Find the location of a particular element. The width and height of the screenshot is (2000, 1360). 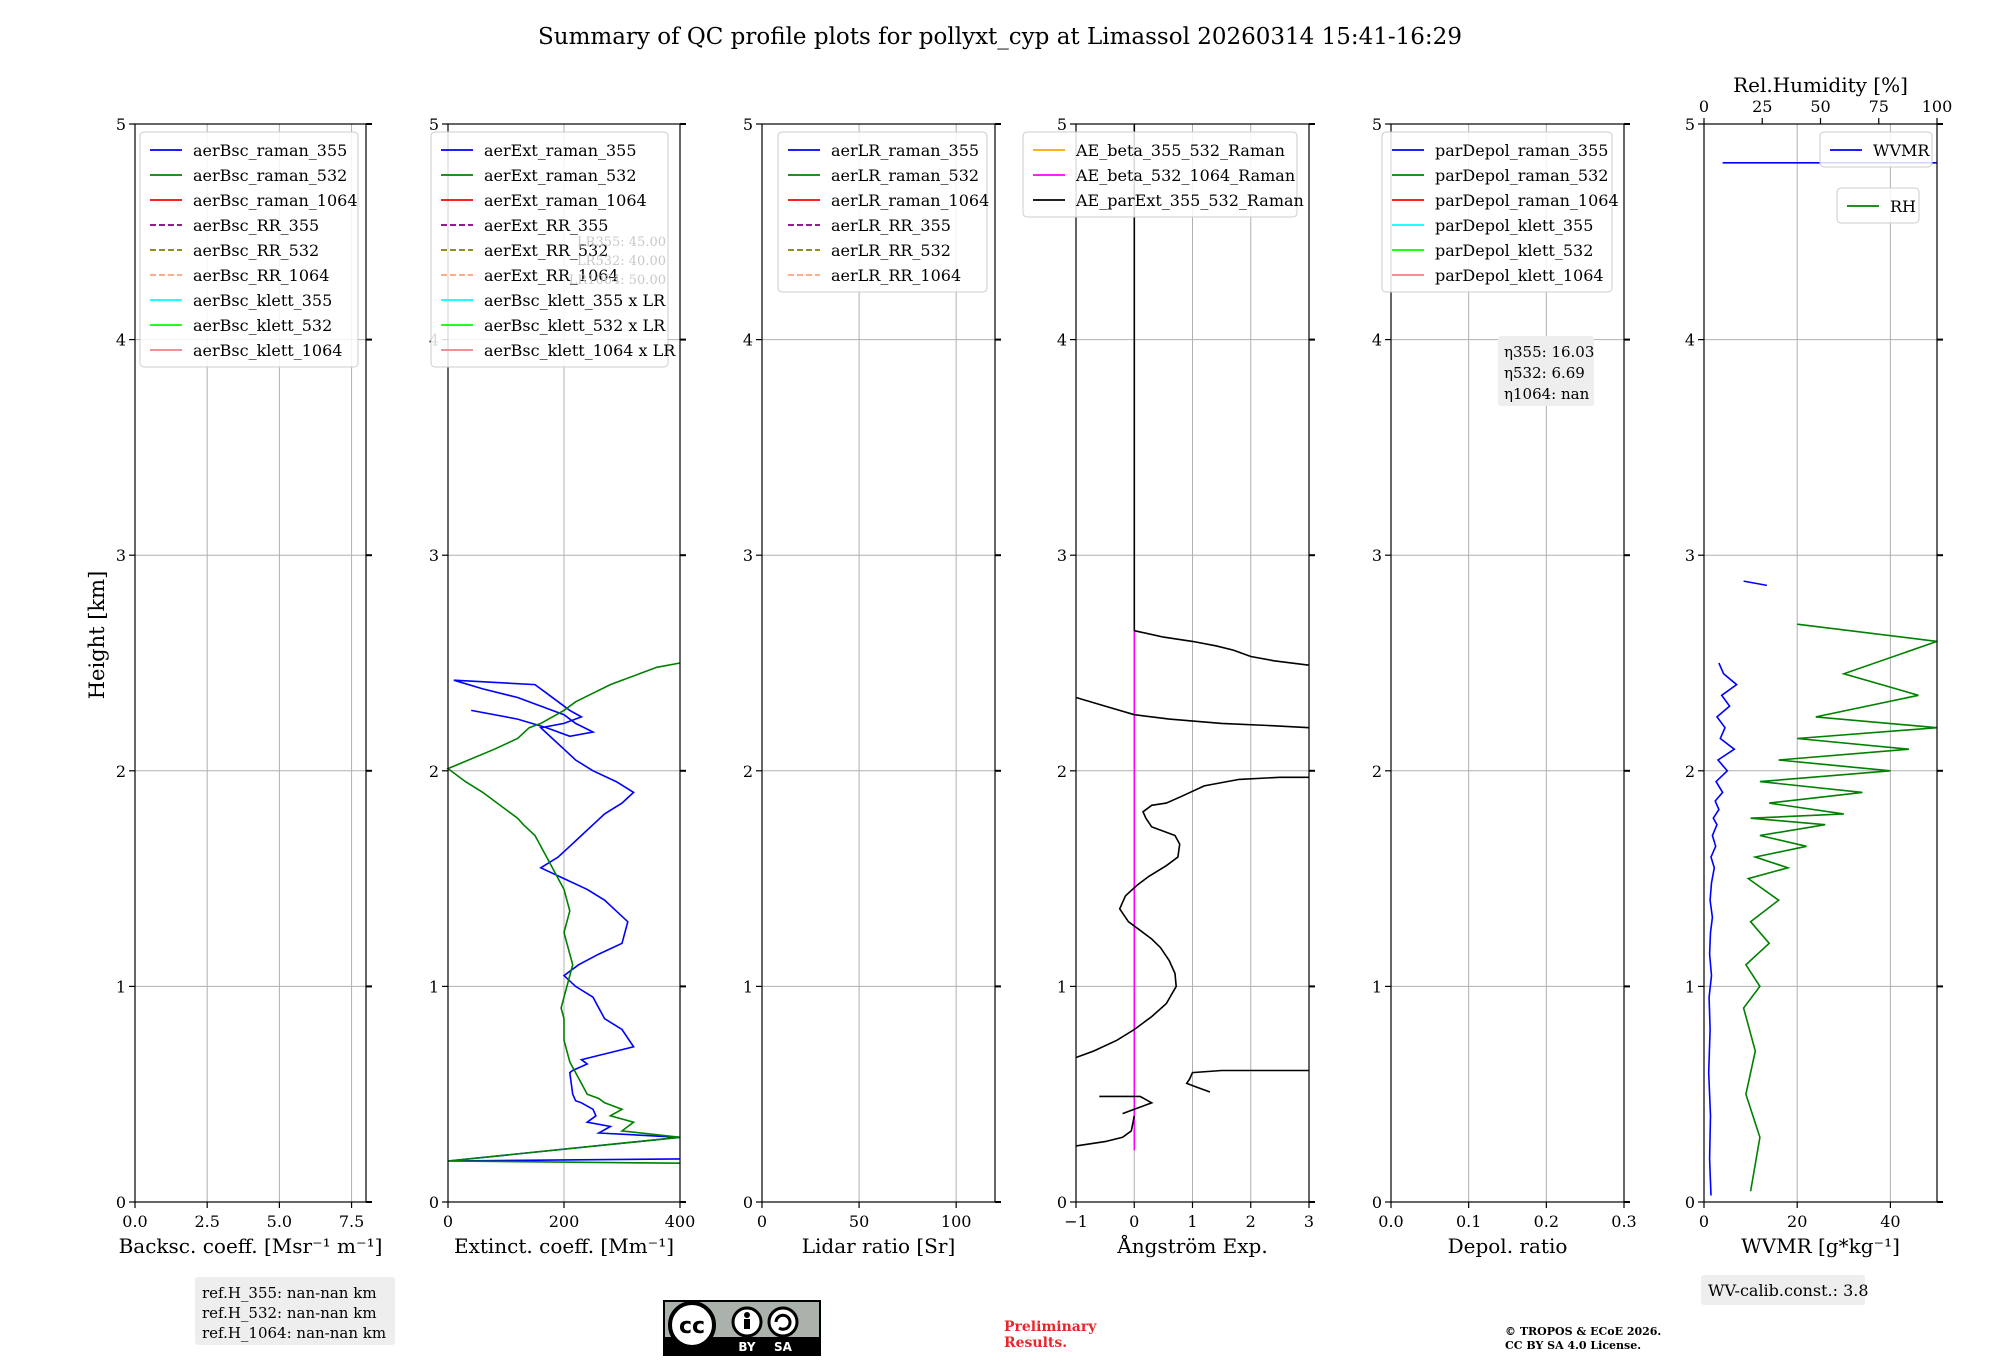

eta-box-bg is located at coordinates (1546, 371).